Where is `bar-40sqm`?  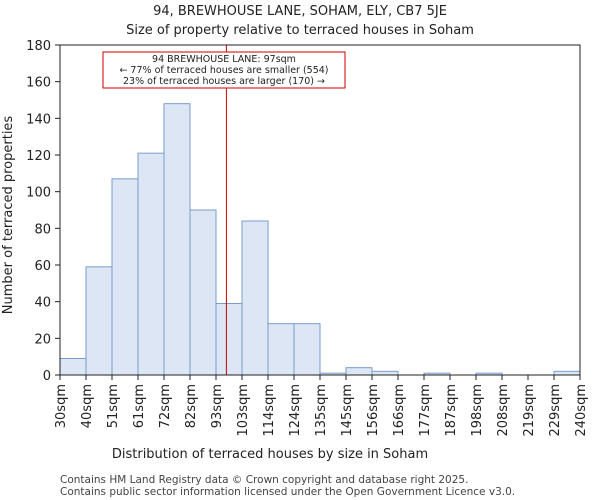 bar-40sqm is located at coordinates (99, 321).